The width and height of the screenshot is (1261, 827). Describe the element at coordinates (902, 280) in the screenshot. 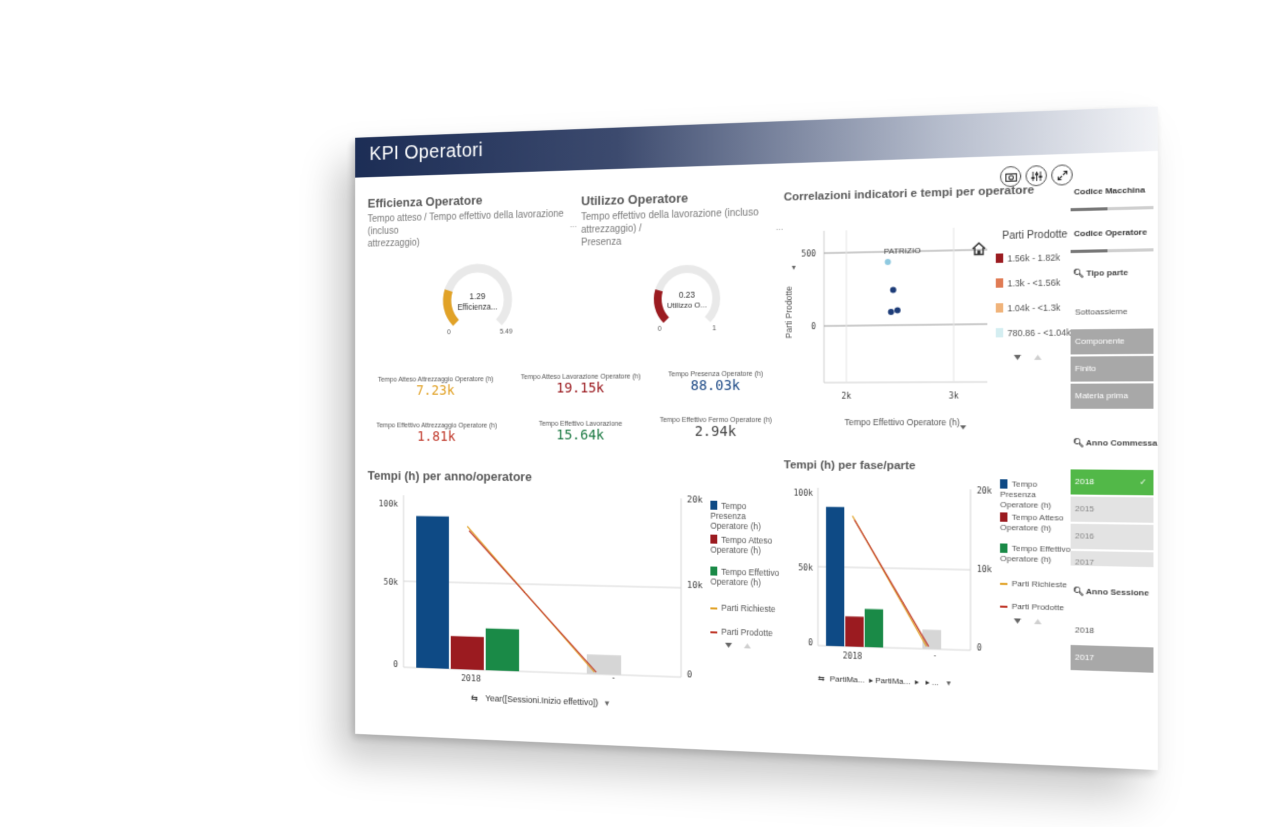

I see `scatter-points: PATRIZIO` at that location.